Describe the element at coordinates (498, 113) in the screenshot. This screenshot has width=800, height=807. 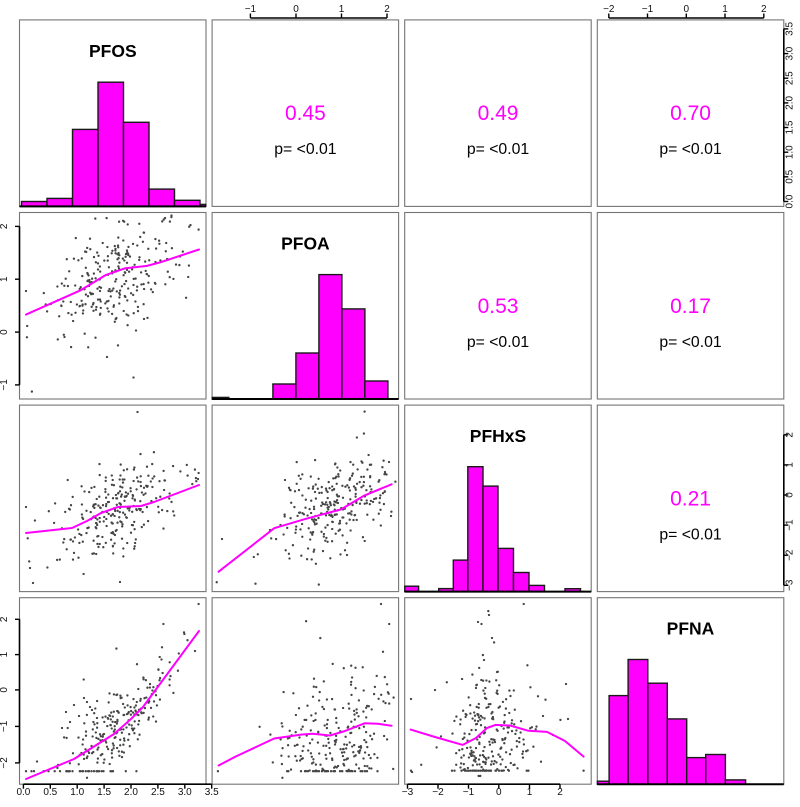
I see `svg-text: 0.49` at that location.